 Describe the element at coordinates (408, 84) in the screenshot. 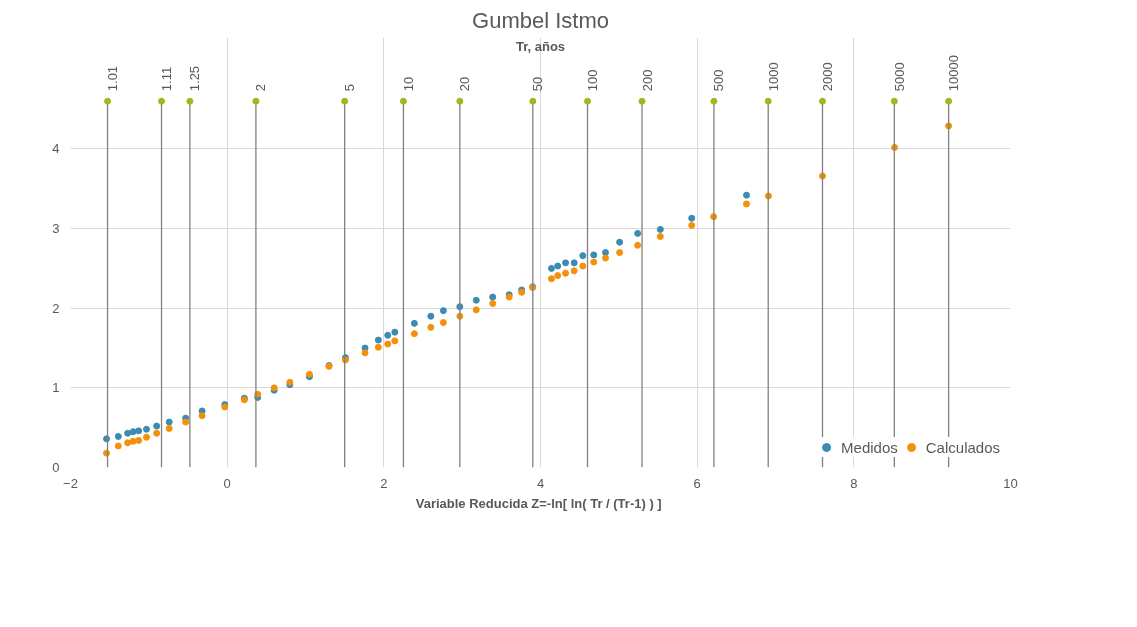

I see `annotation: 10` at that location.